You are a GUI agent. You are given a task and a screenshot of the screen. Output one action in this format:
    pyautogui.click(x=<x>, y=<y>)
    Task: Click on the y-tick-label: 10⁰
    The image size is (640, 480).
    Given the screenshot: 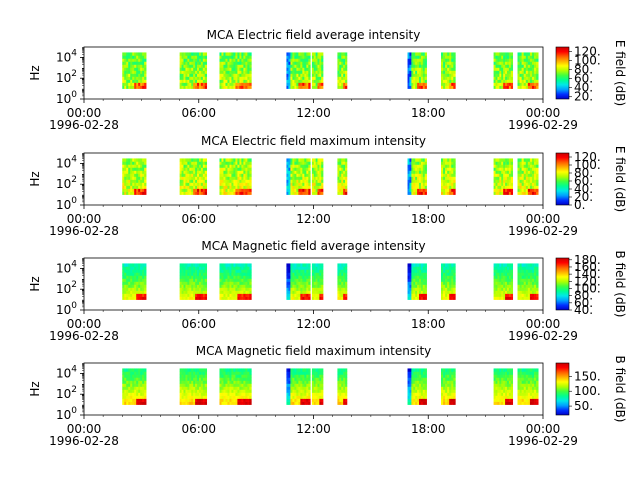 What is the action you would take?
    pyautogui.click(x=66, y=414)
    